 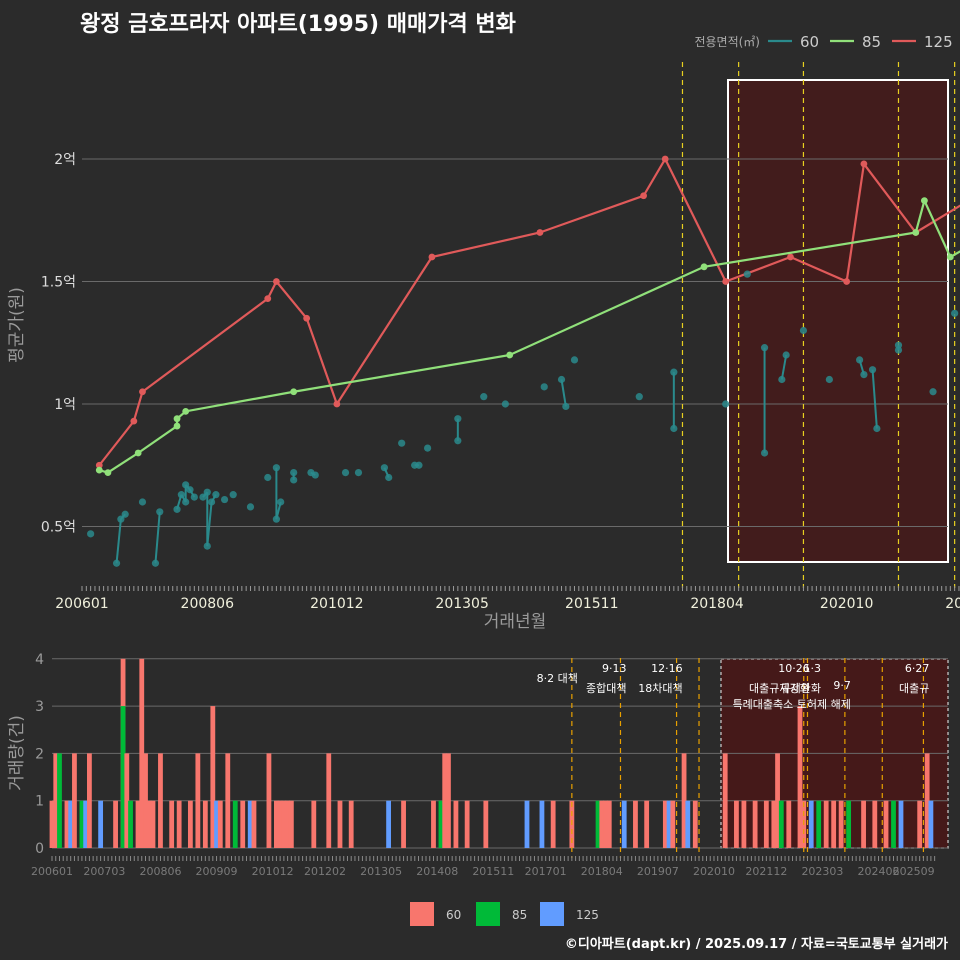 What do you see at coordinates (208, 604) in the screenshot?
I see `x-tick-label: 200806` at bounding box center [208, 604].